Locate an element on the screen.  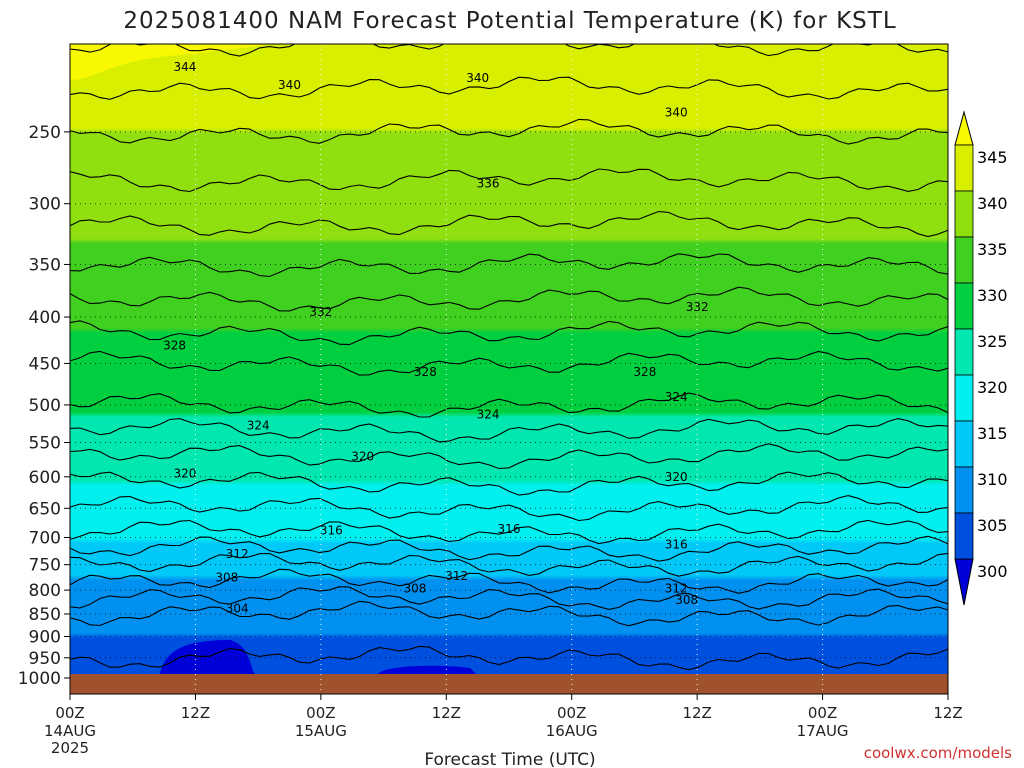
x-tick-label: 16AUG is located at coordinates (572, 731).